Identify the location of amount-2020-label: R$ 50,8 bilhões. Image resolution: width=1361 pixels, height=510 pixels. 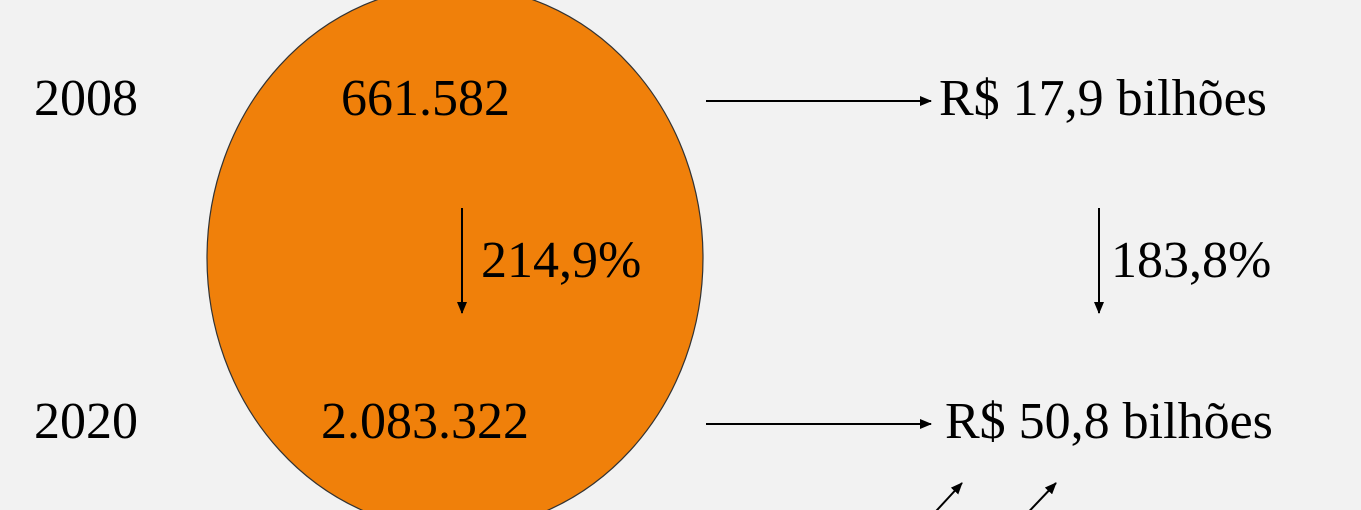
(1109, 421).